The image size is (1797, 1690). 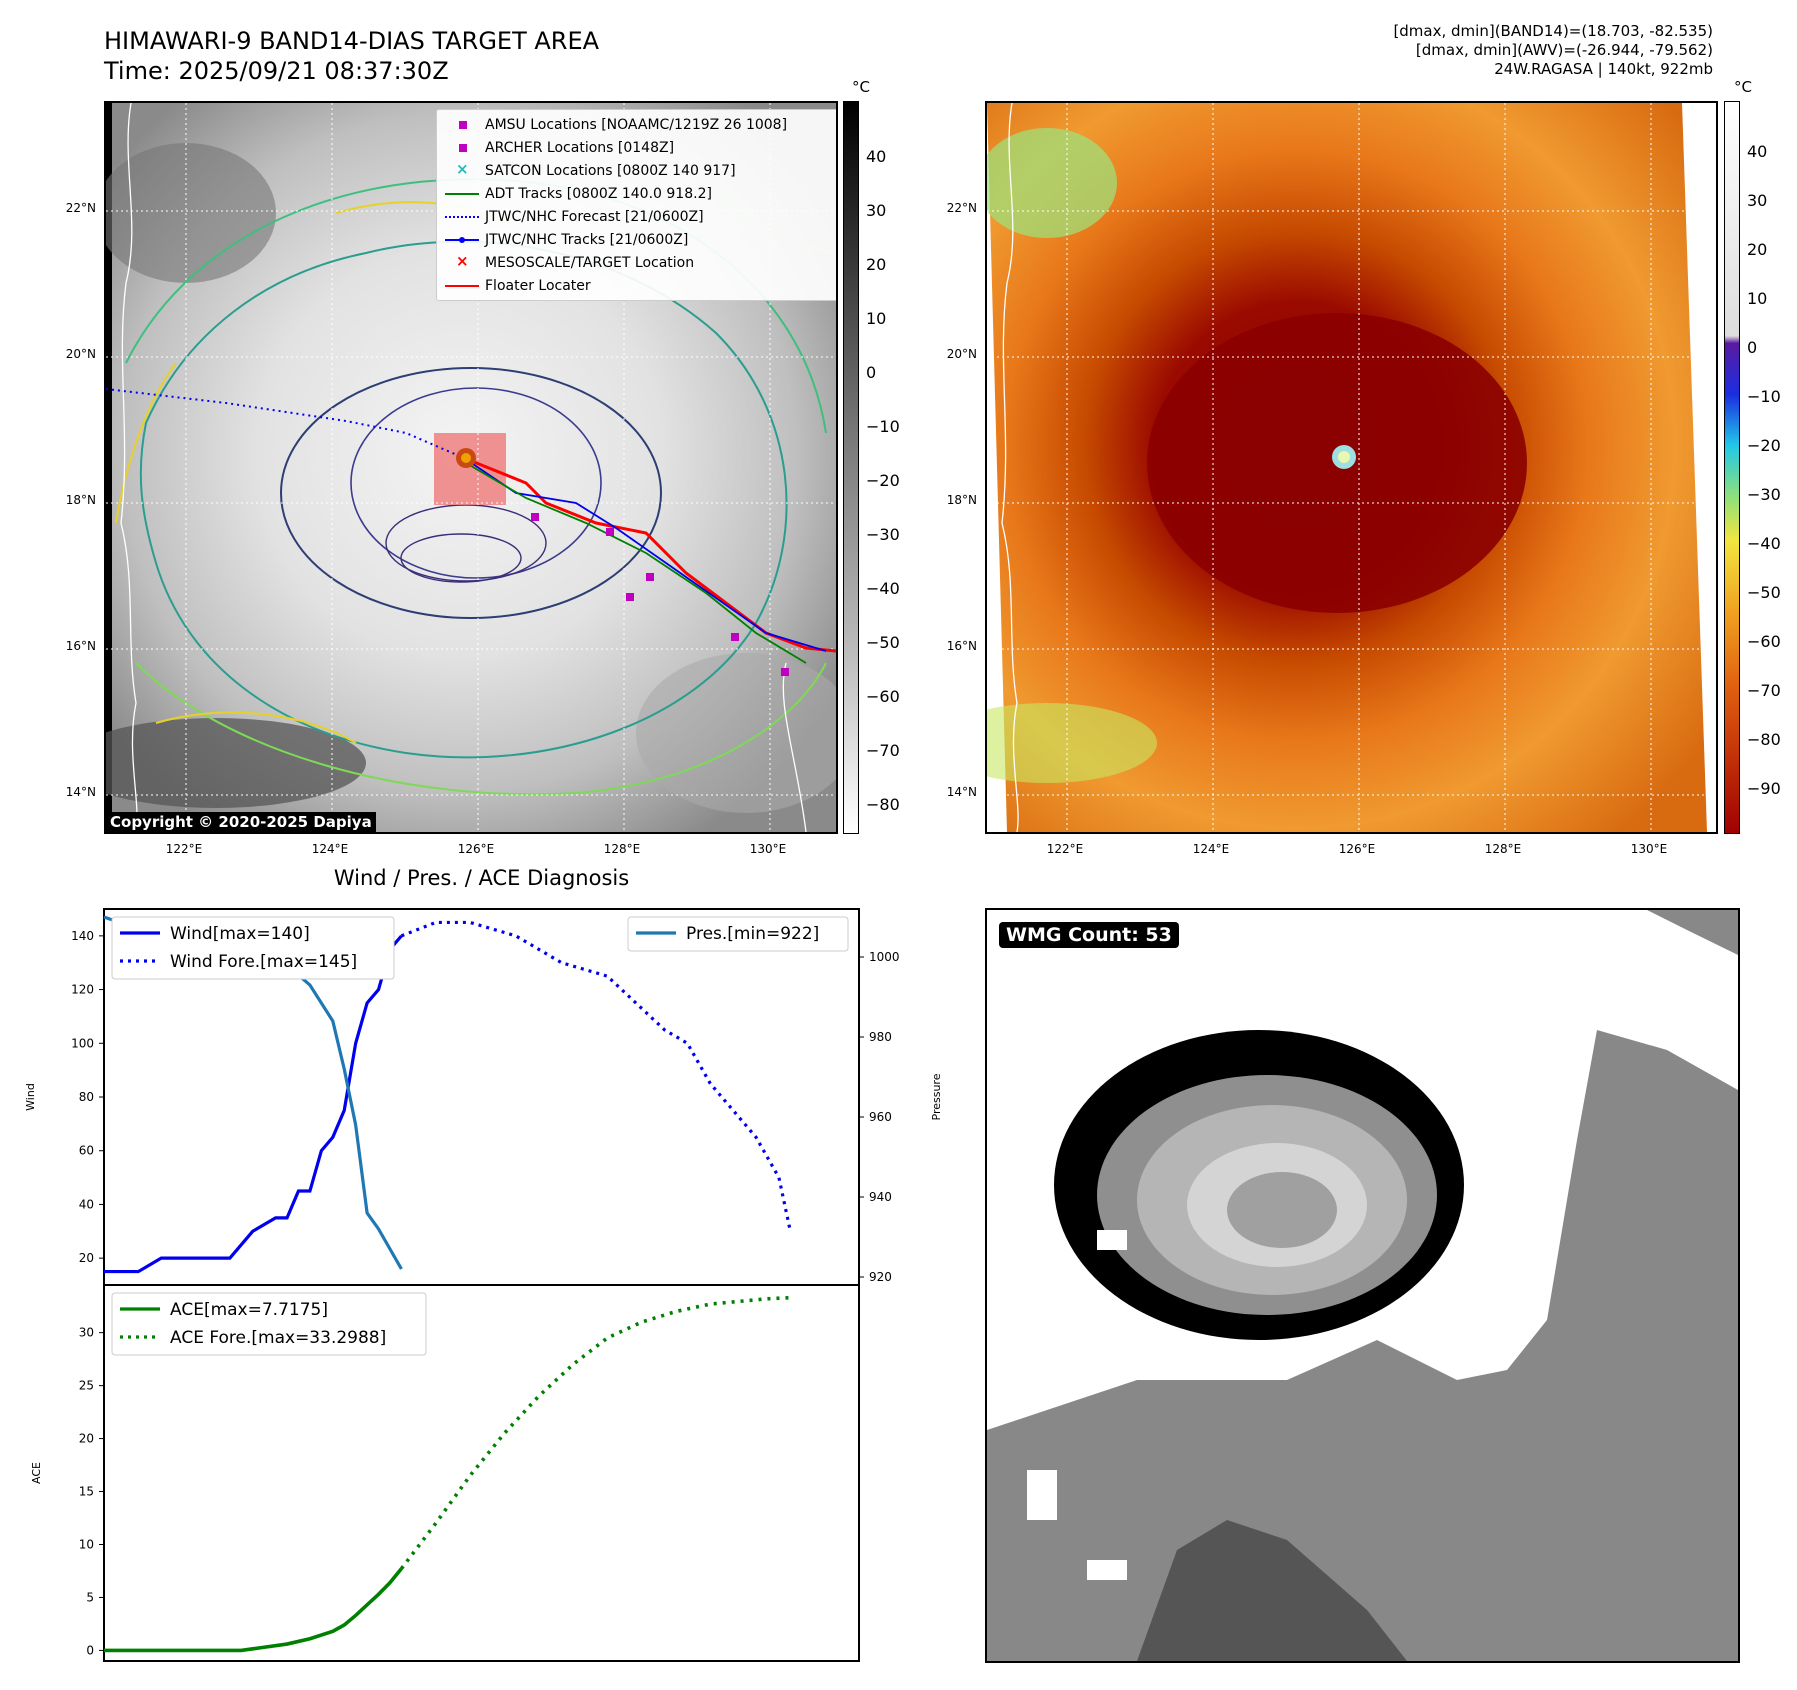 What do you see at coordinates (1764, 788) in the screenshot?
I see `colorbar-tick-label: −90` at bounding box center [1764, 788].